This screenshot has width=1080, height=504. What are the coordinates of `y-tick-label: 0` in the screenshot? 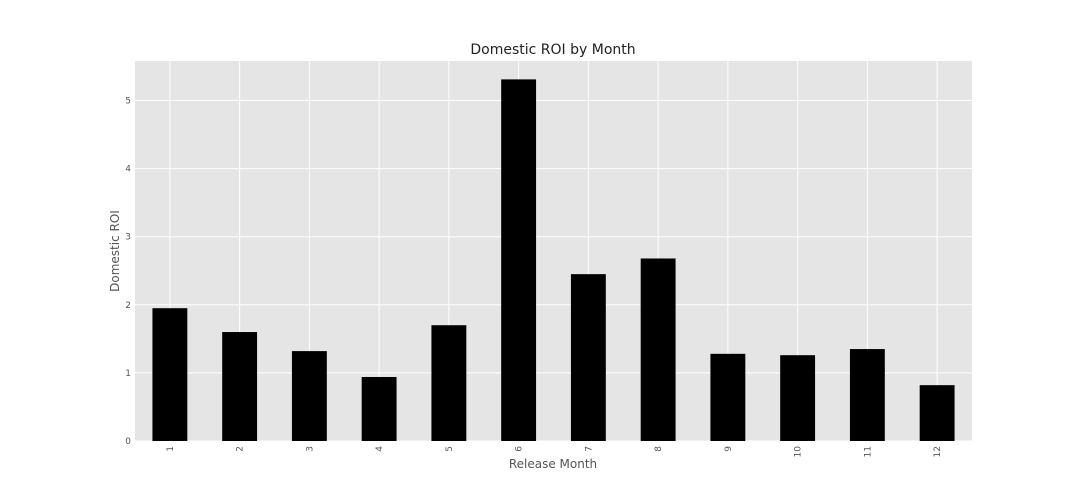 It's located at (128, 442).